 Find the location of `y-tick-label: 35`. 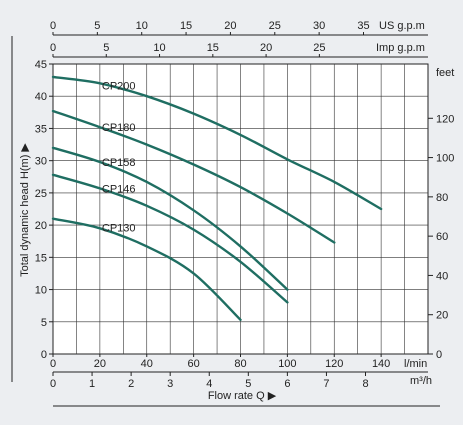

y-tick-label: 35 is located at coordinates (41, 129).